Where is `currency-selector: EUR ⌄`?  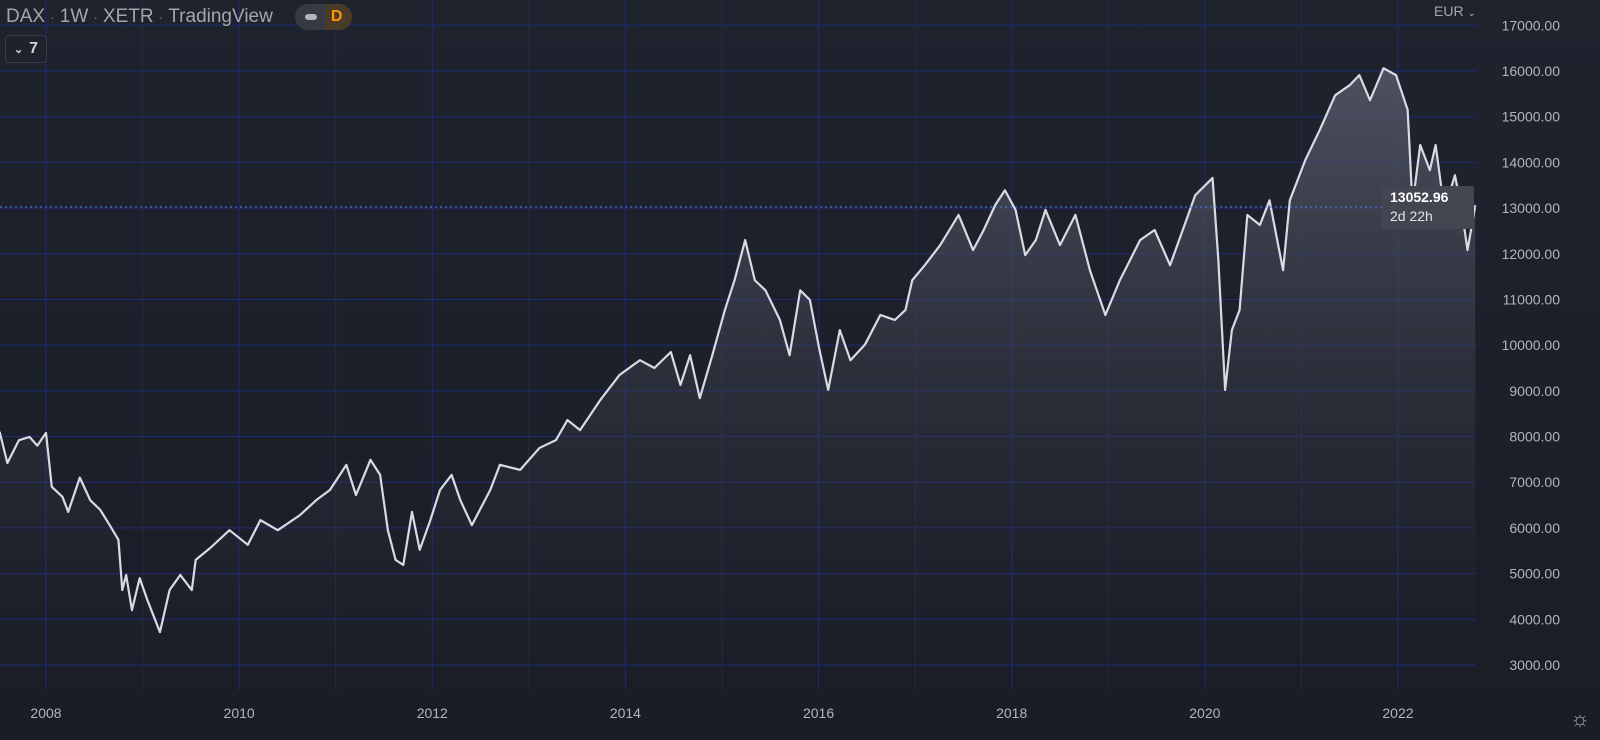 currency-selector: EUR ⌄ is located at coordinates (1455, 11).